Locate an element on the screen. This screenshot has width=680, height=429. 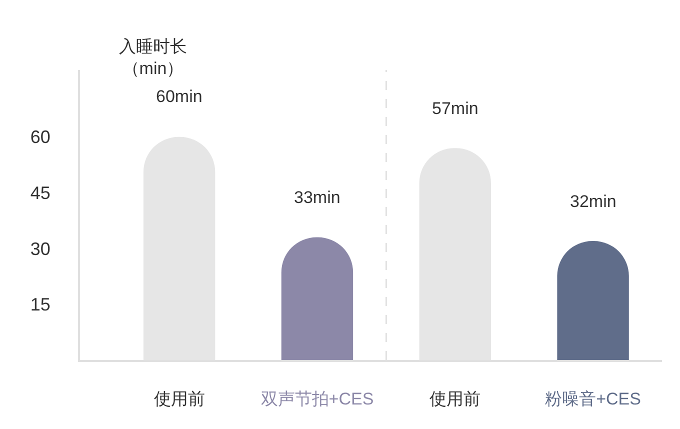
data-label: 60min is located at coordinates (179, 96).